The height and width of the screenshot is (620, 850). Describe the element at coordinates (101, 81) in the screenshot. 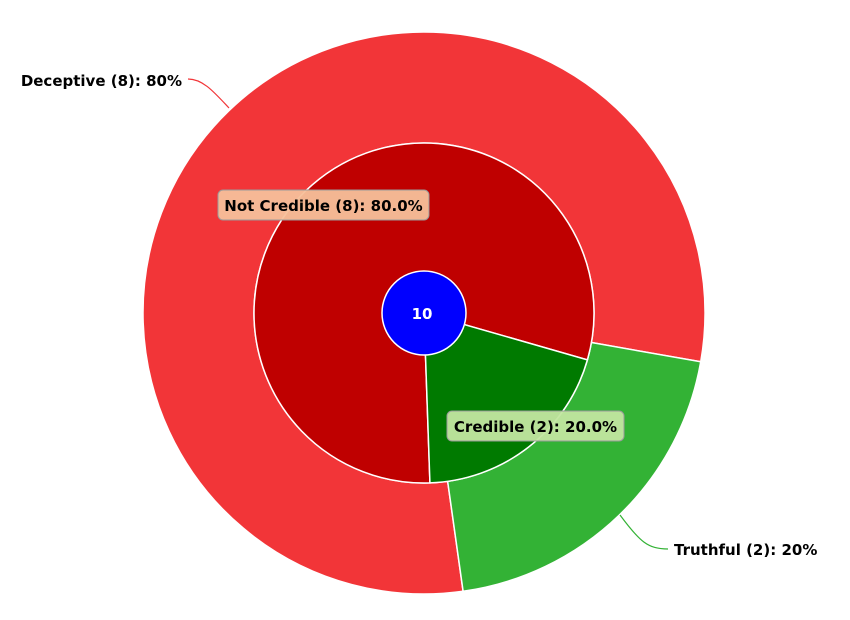

I see `outer-label-deceptive: Deceptive (8): 80%` at that location.